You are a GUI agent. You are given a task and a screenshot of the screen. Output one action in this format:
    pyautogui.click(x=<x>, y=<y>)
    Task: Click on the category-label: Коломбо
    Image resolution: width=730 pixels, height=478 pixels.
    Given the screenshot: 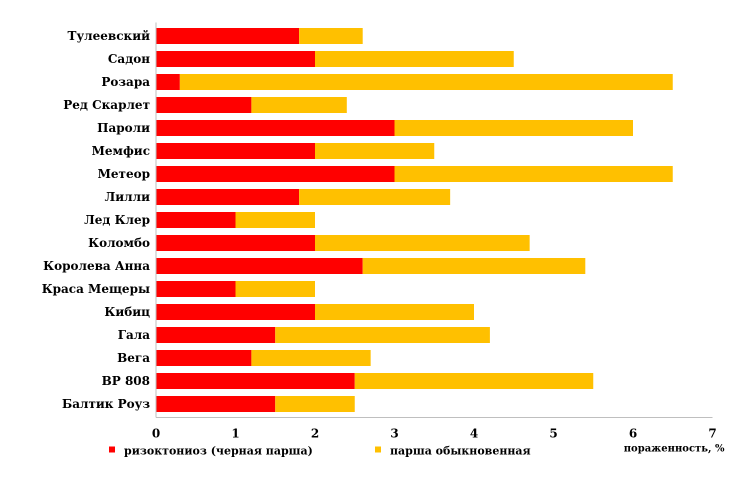 What is the action you would take?
    pyautogui.click(x=119, y=243)
    